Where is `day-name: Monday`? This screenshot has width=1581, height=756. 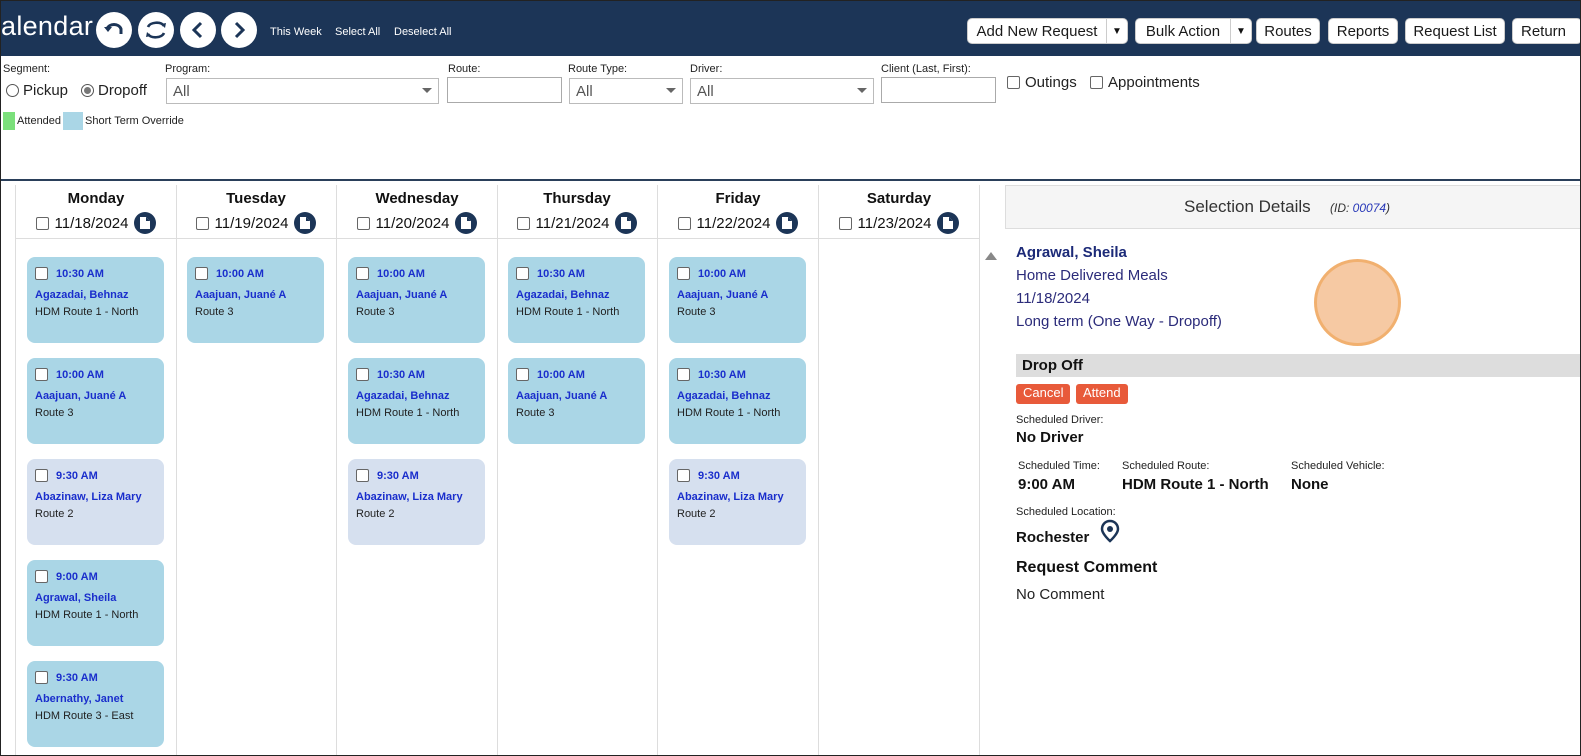 day-name: Monday is located at coordinates (96, 198).